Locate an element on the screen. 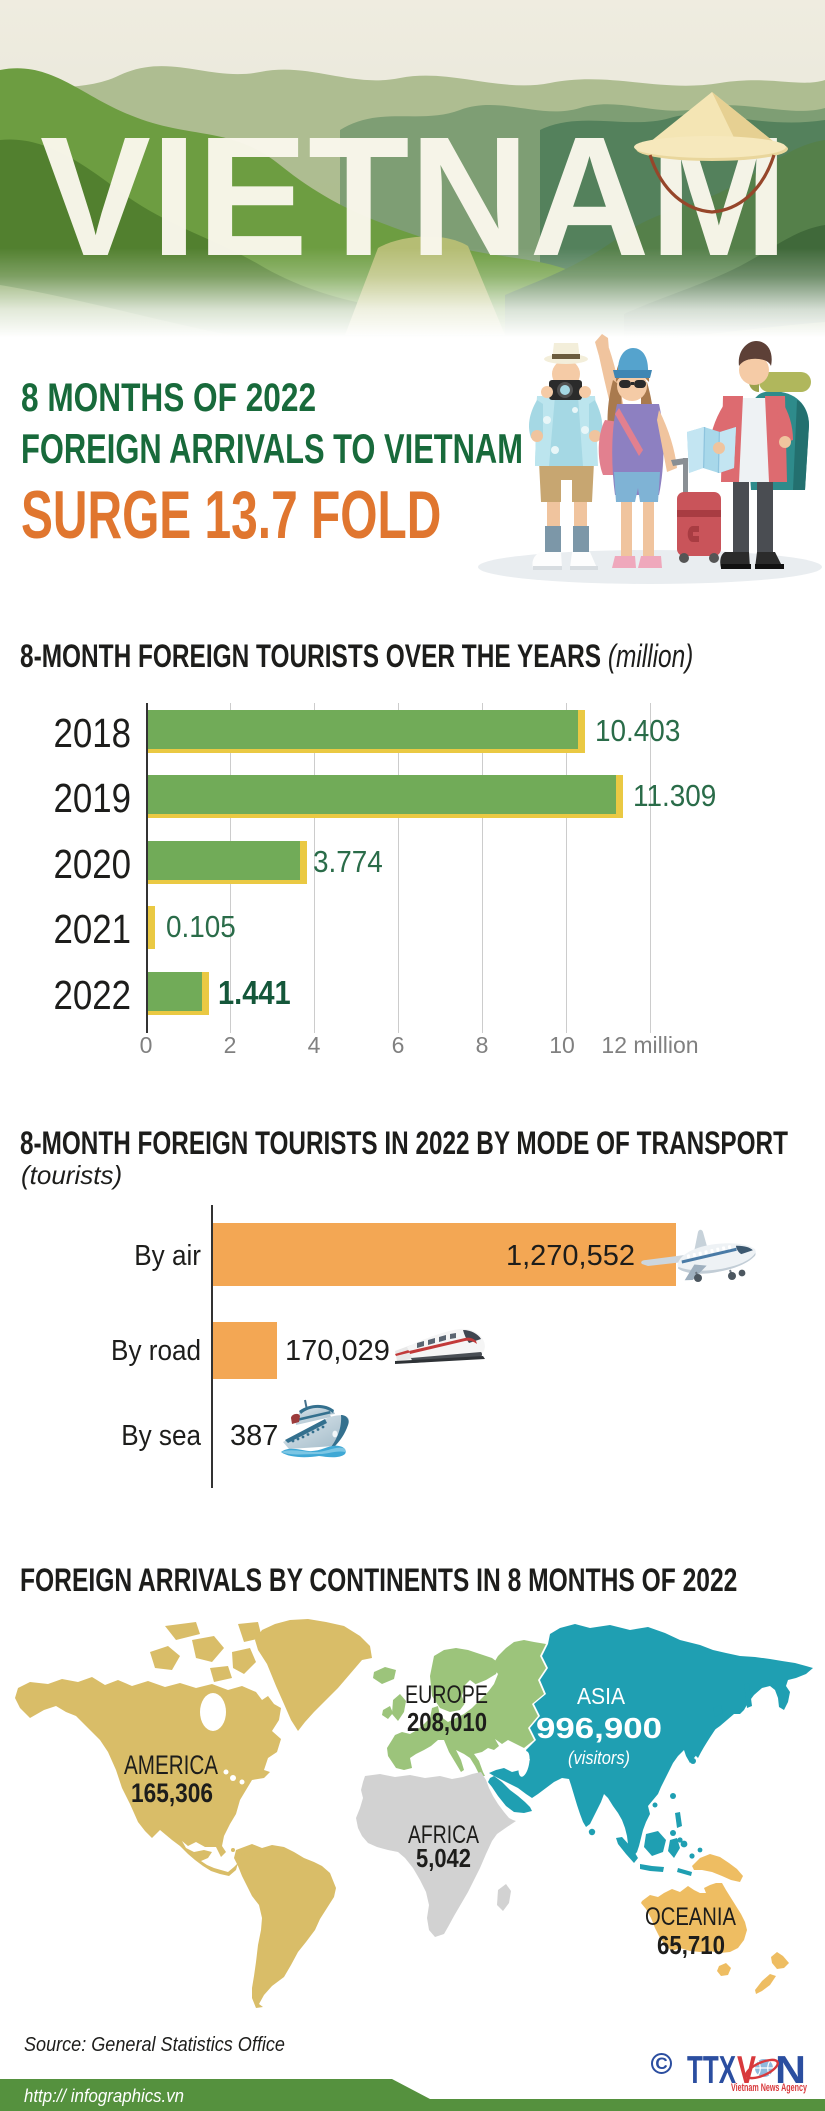  svg-text: V is located at coordinates (746, 2070).